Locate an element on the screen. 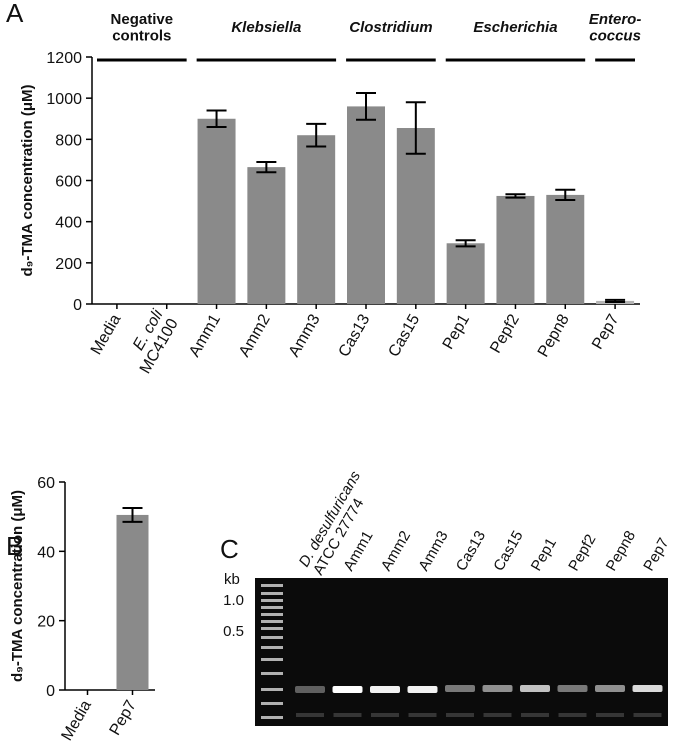 The image size is (680, 753). group-label-line: Negative is located at coordinates (142, 19).